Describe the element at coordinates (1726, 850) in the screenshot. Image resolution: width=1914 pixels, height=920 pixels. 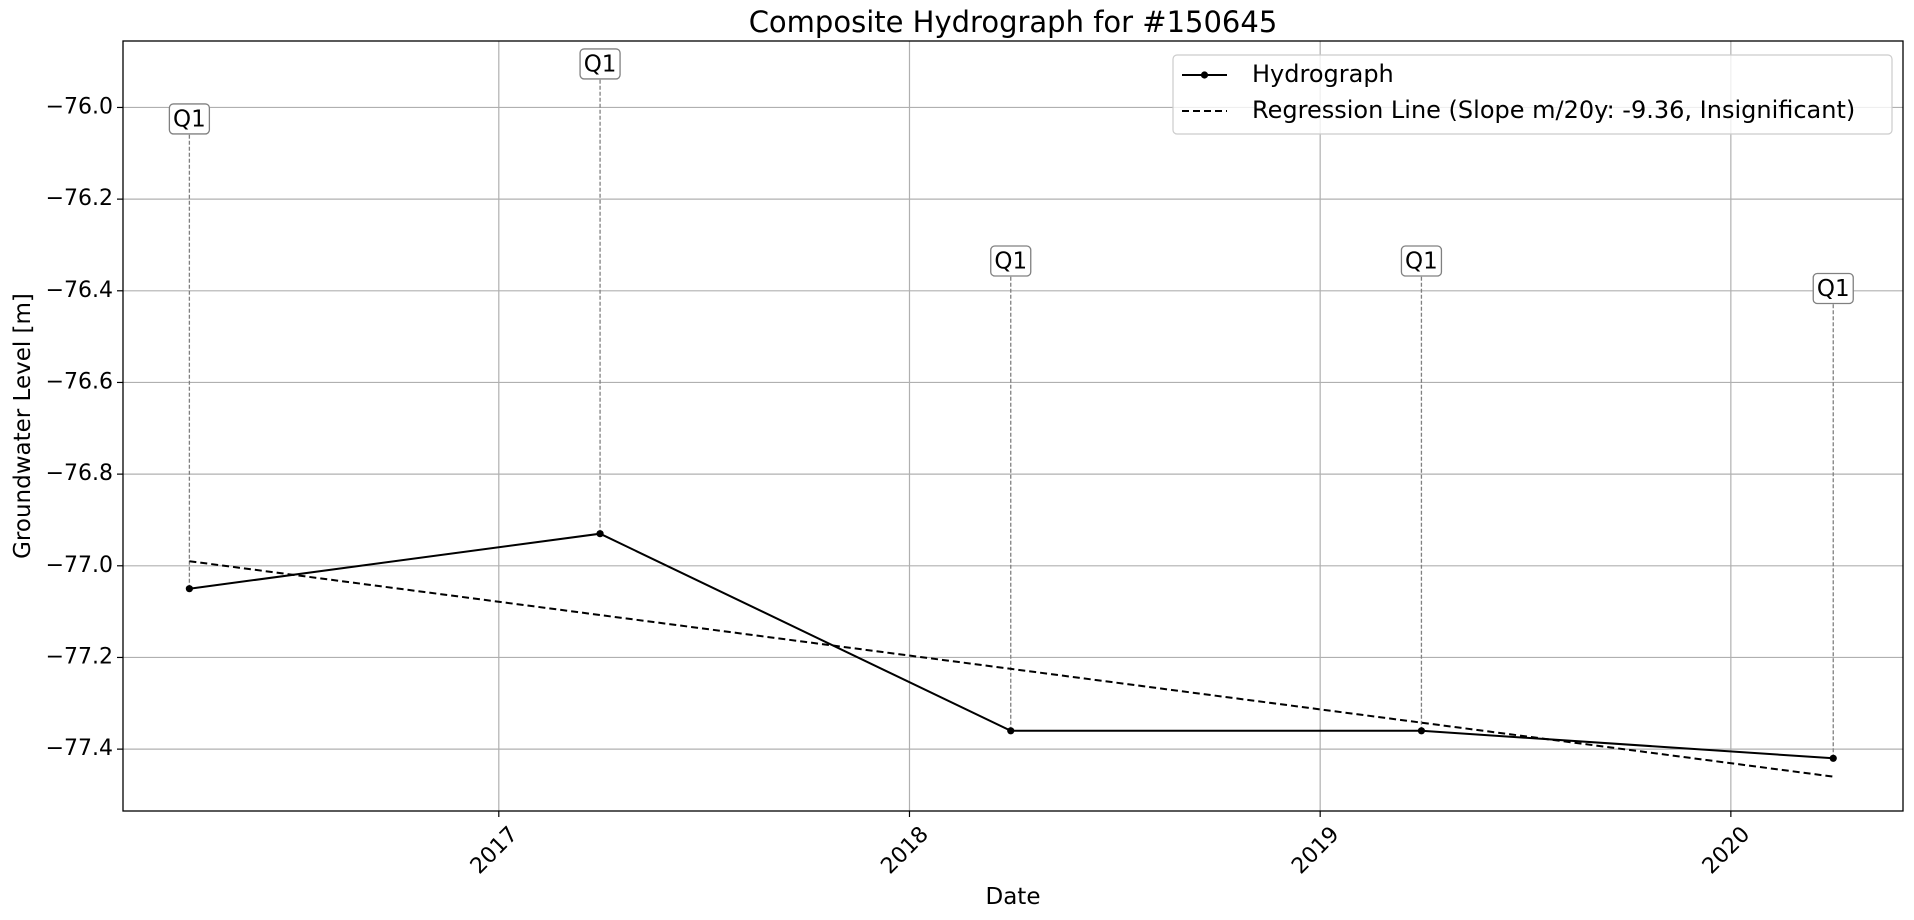
I see `x-tick-label: 2020` at that location.